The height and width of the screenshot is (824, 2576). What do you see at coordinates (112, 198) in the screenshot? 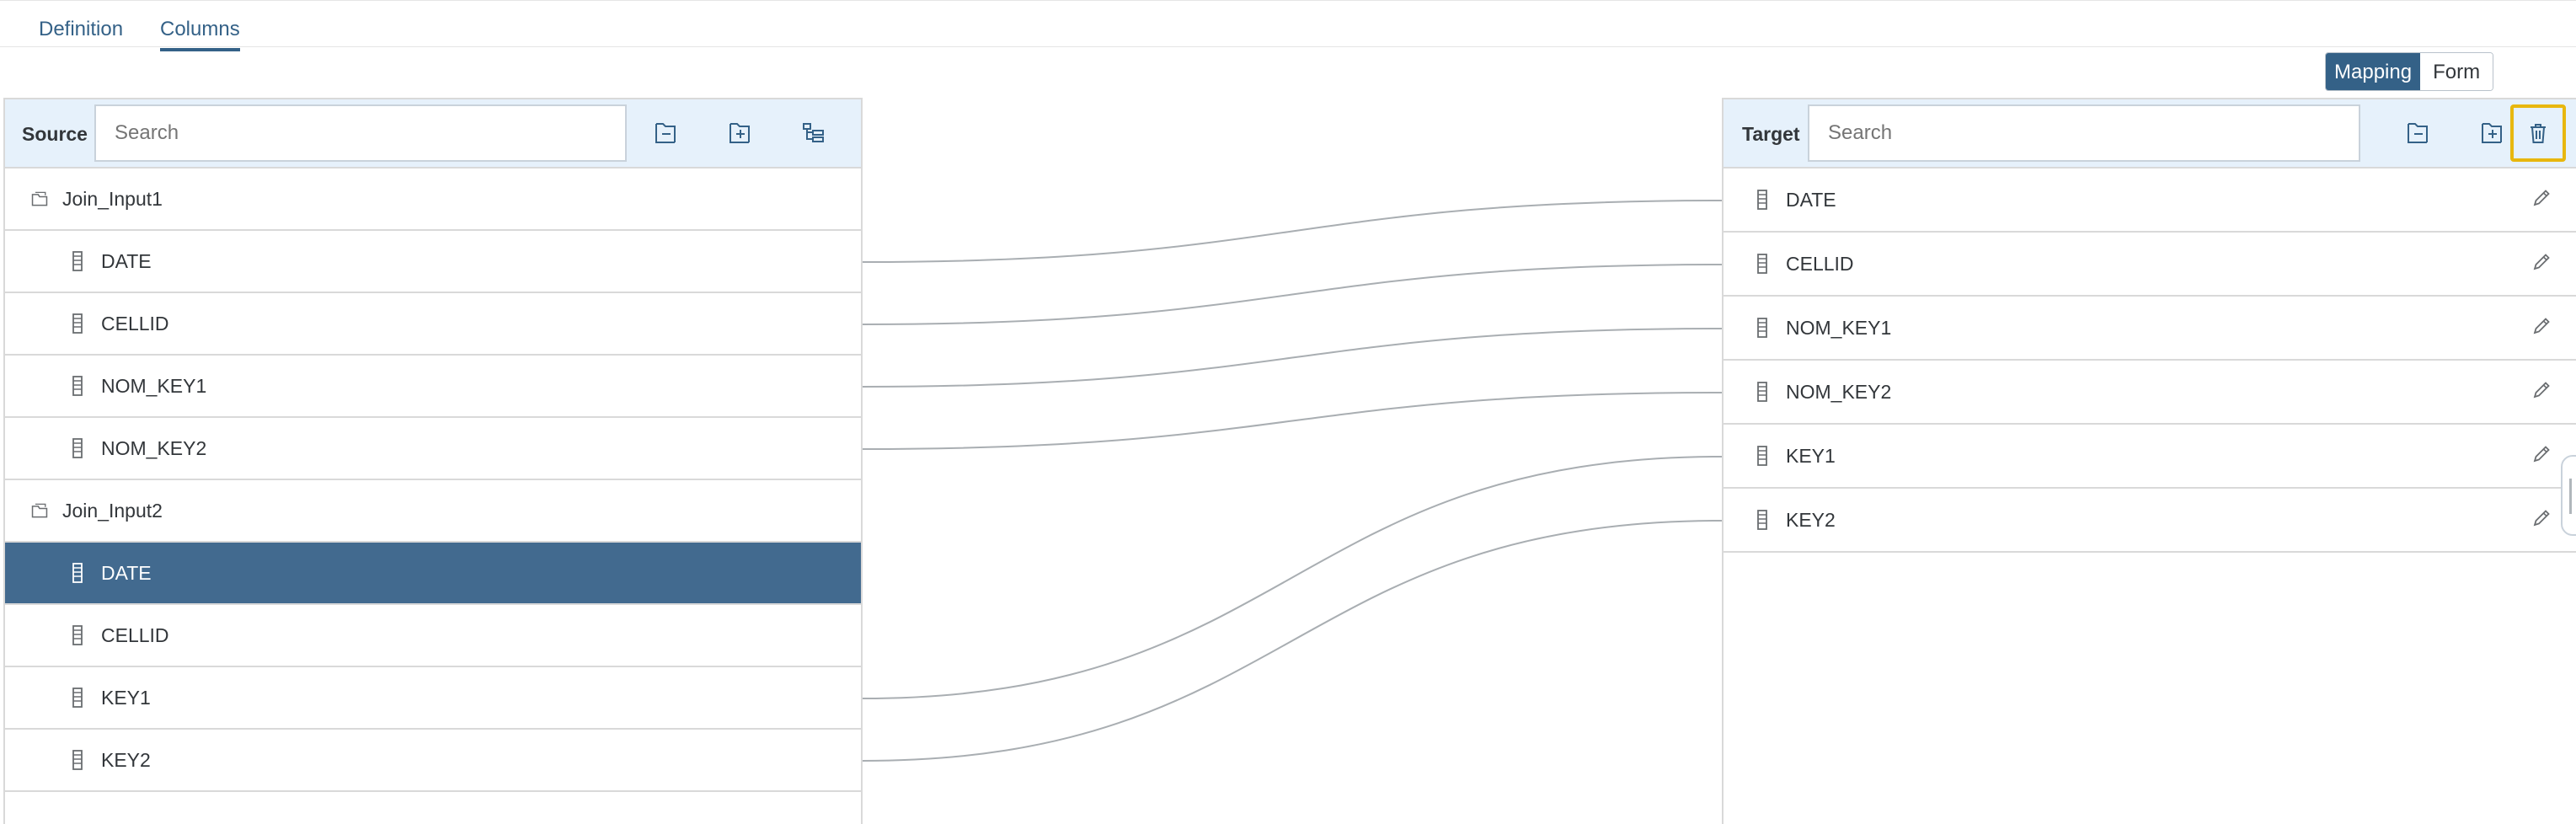
I see `group-label: Join_Input1` at bounding box center [112, 198].